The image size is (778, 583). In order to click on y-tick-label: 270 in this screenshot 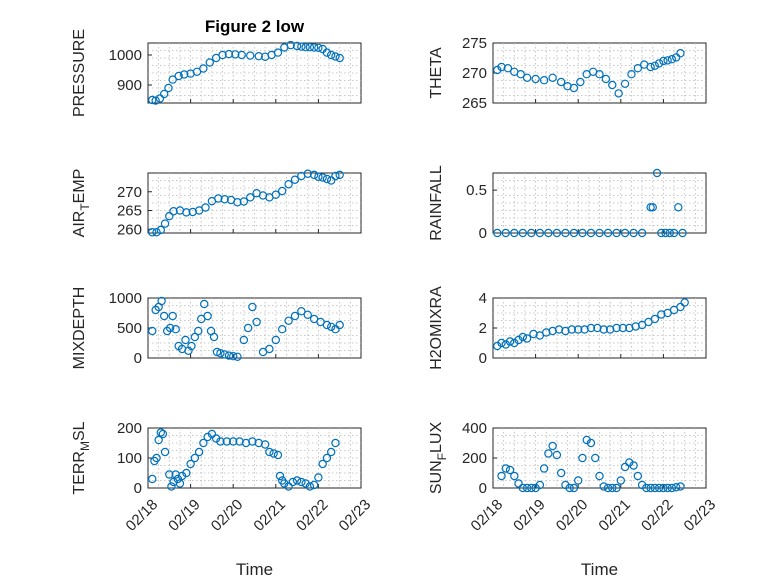, I will do `click(474, 73)`.